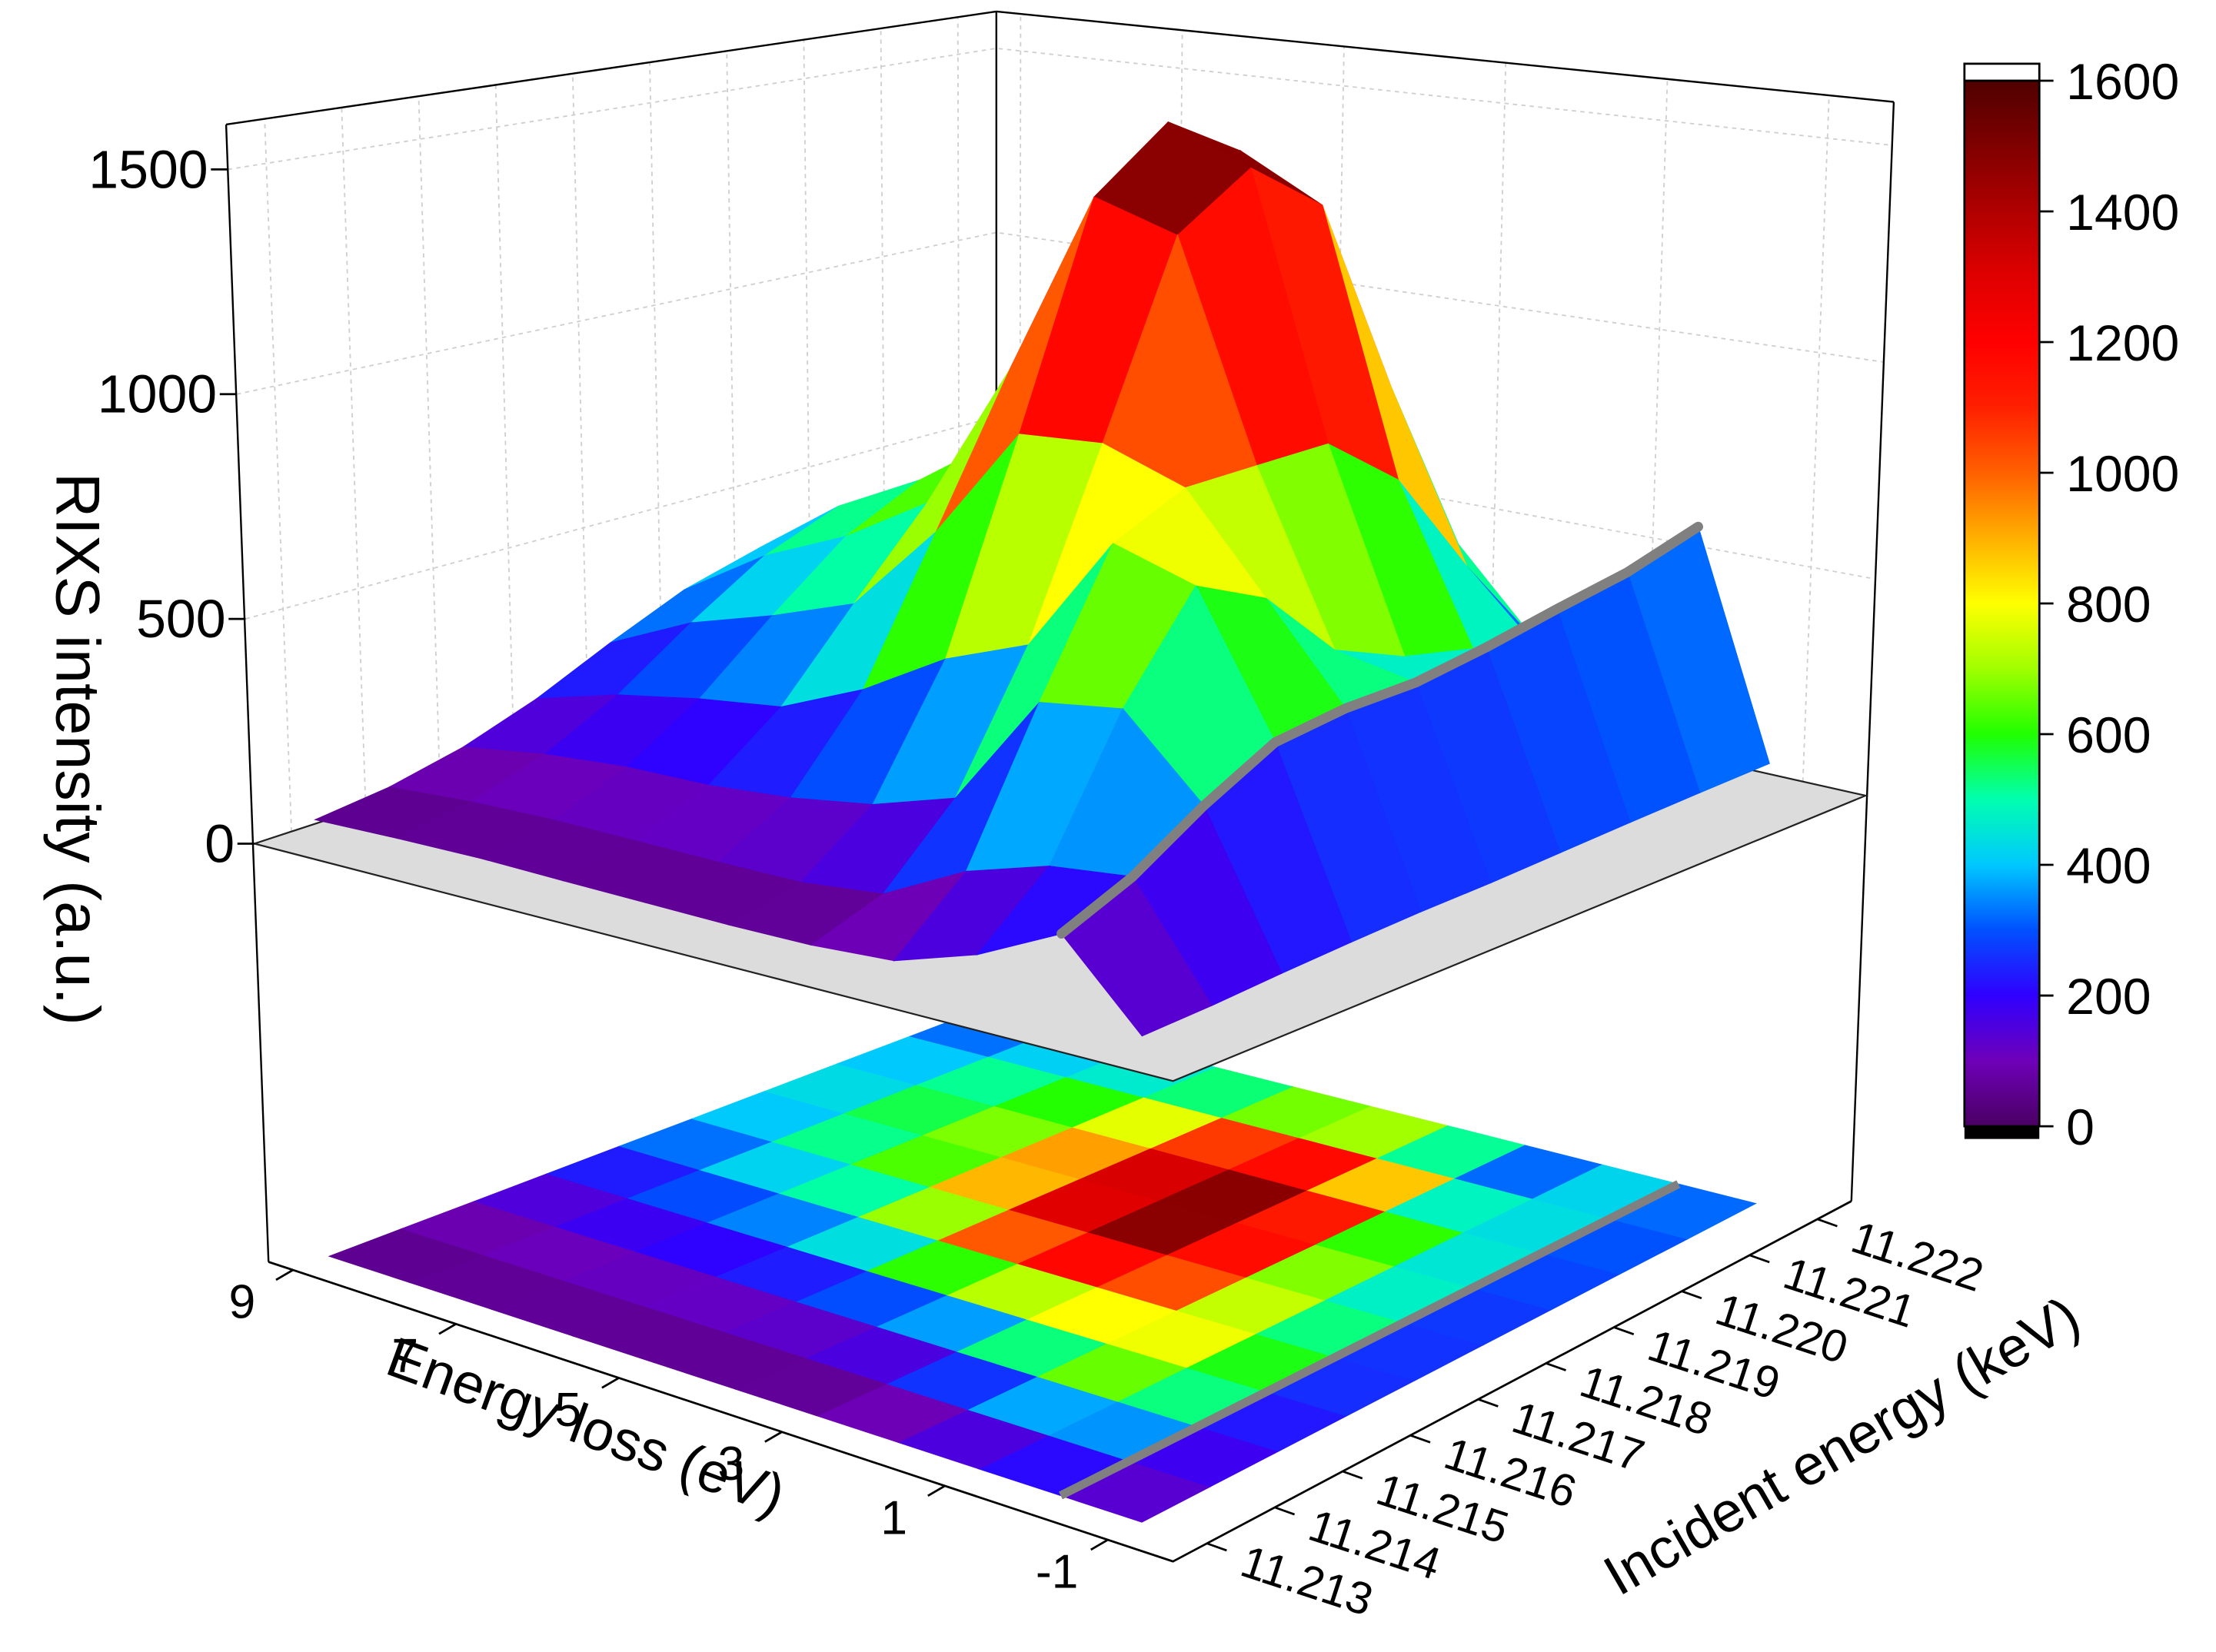 The width and height of the screenshot is (2216, 1652). Describe the element at coordinates (731, 1464) in the screenshot. I see `x-tick-label: 3` at that location.